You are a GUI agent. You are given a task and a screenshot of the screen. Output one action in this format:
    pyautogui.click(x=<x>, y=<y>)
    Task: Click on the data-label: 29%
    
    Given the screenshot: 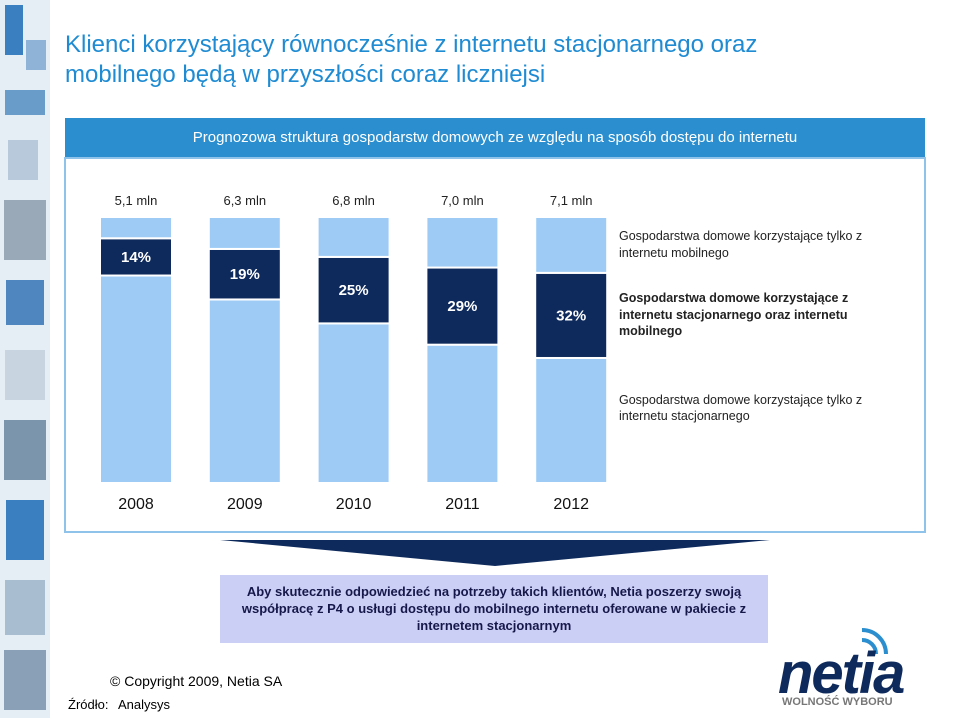 What is the action you would take?
    pyautogui.click(x=462, y=306)
    